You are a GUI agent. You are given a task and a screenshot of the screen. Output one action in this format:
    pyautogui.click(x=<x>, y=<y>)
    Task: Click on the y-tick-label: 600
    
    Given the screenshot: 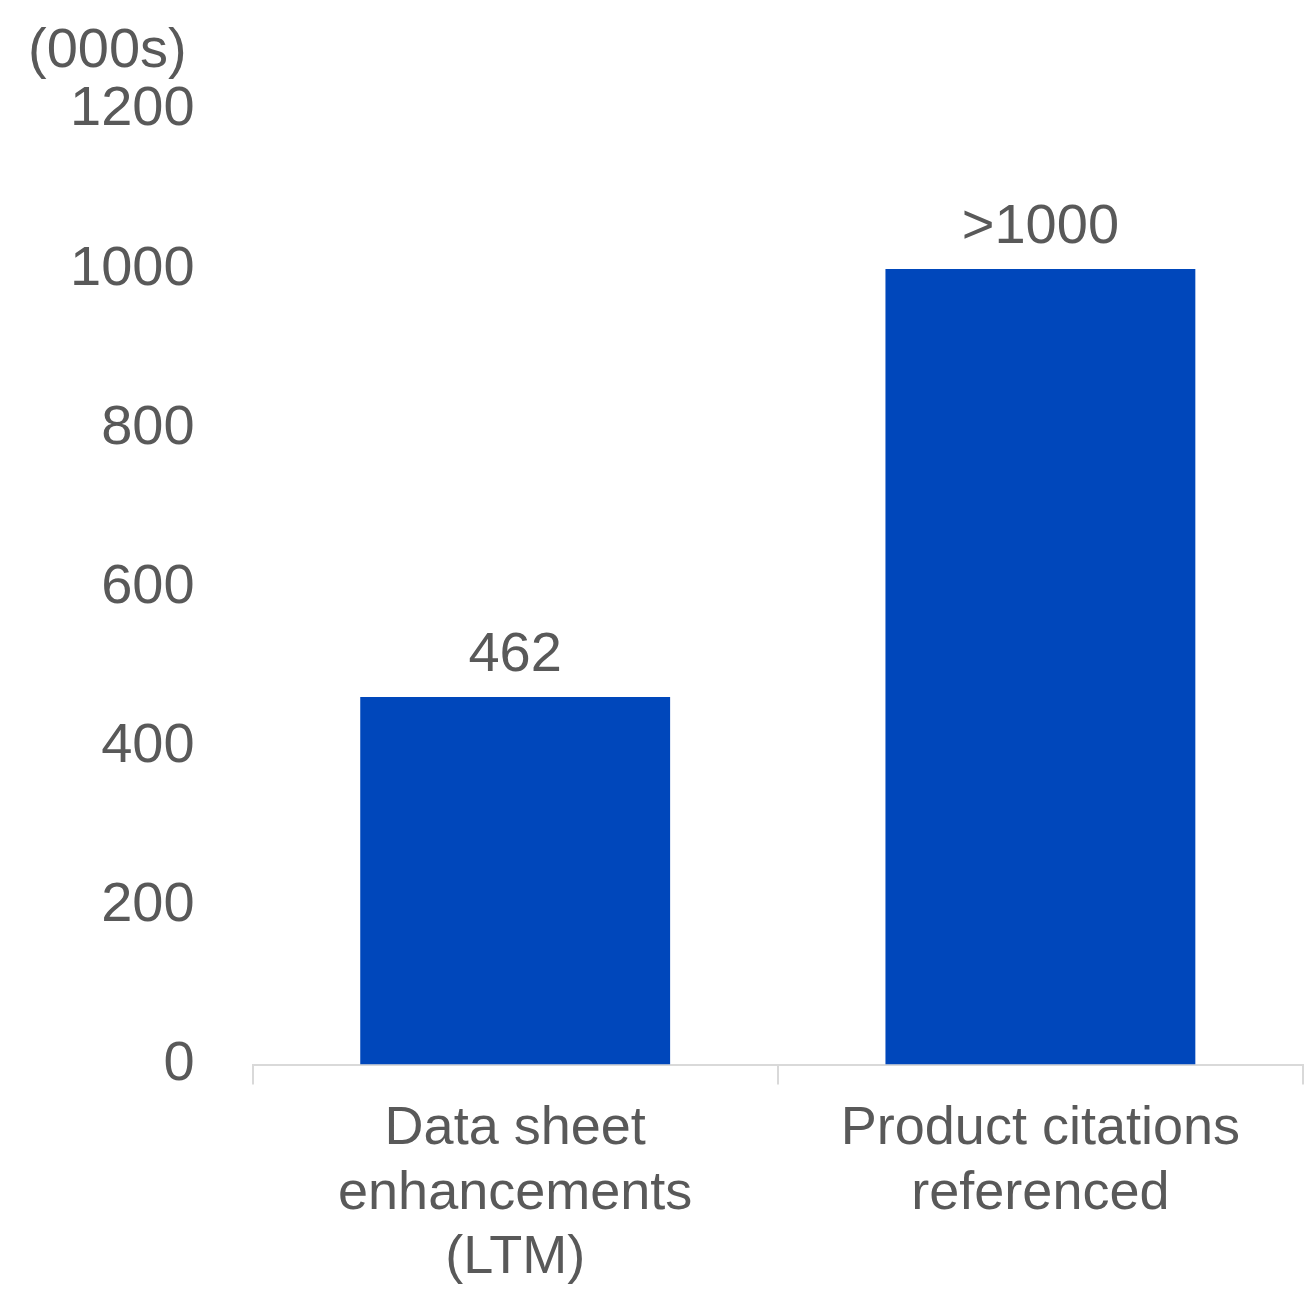 What is the action you would take?
    pyautogui.click(x=148, y=583)
    